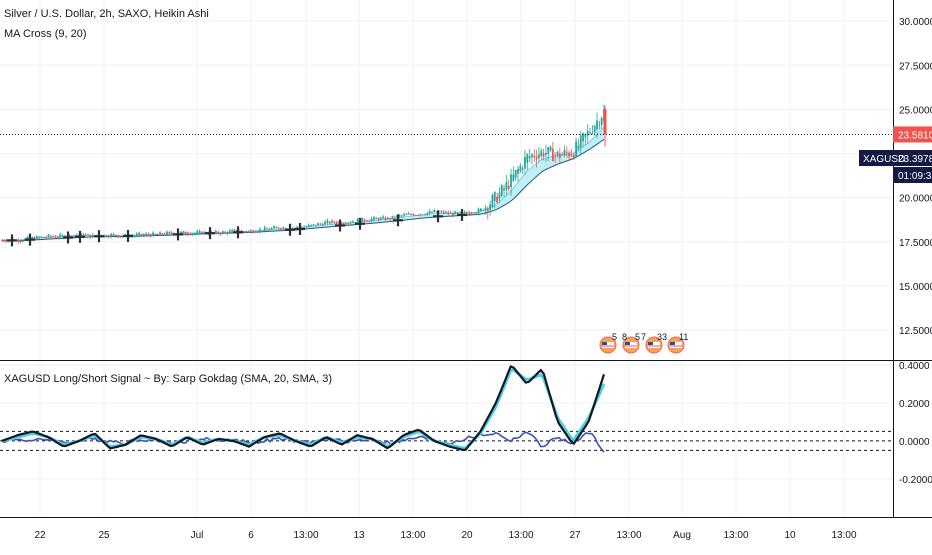  Describe the element at coordinates (912, 134) in the screenshot. I see `last-price-badge` at that location.